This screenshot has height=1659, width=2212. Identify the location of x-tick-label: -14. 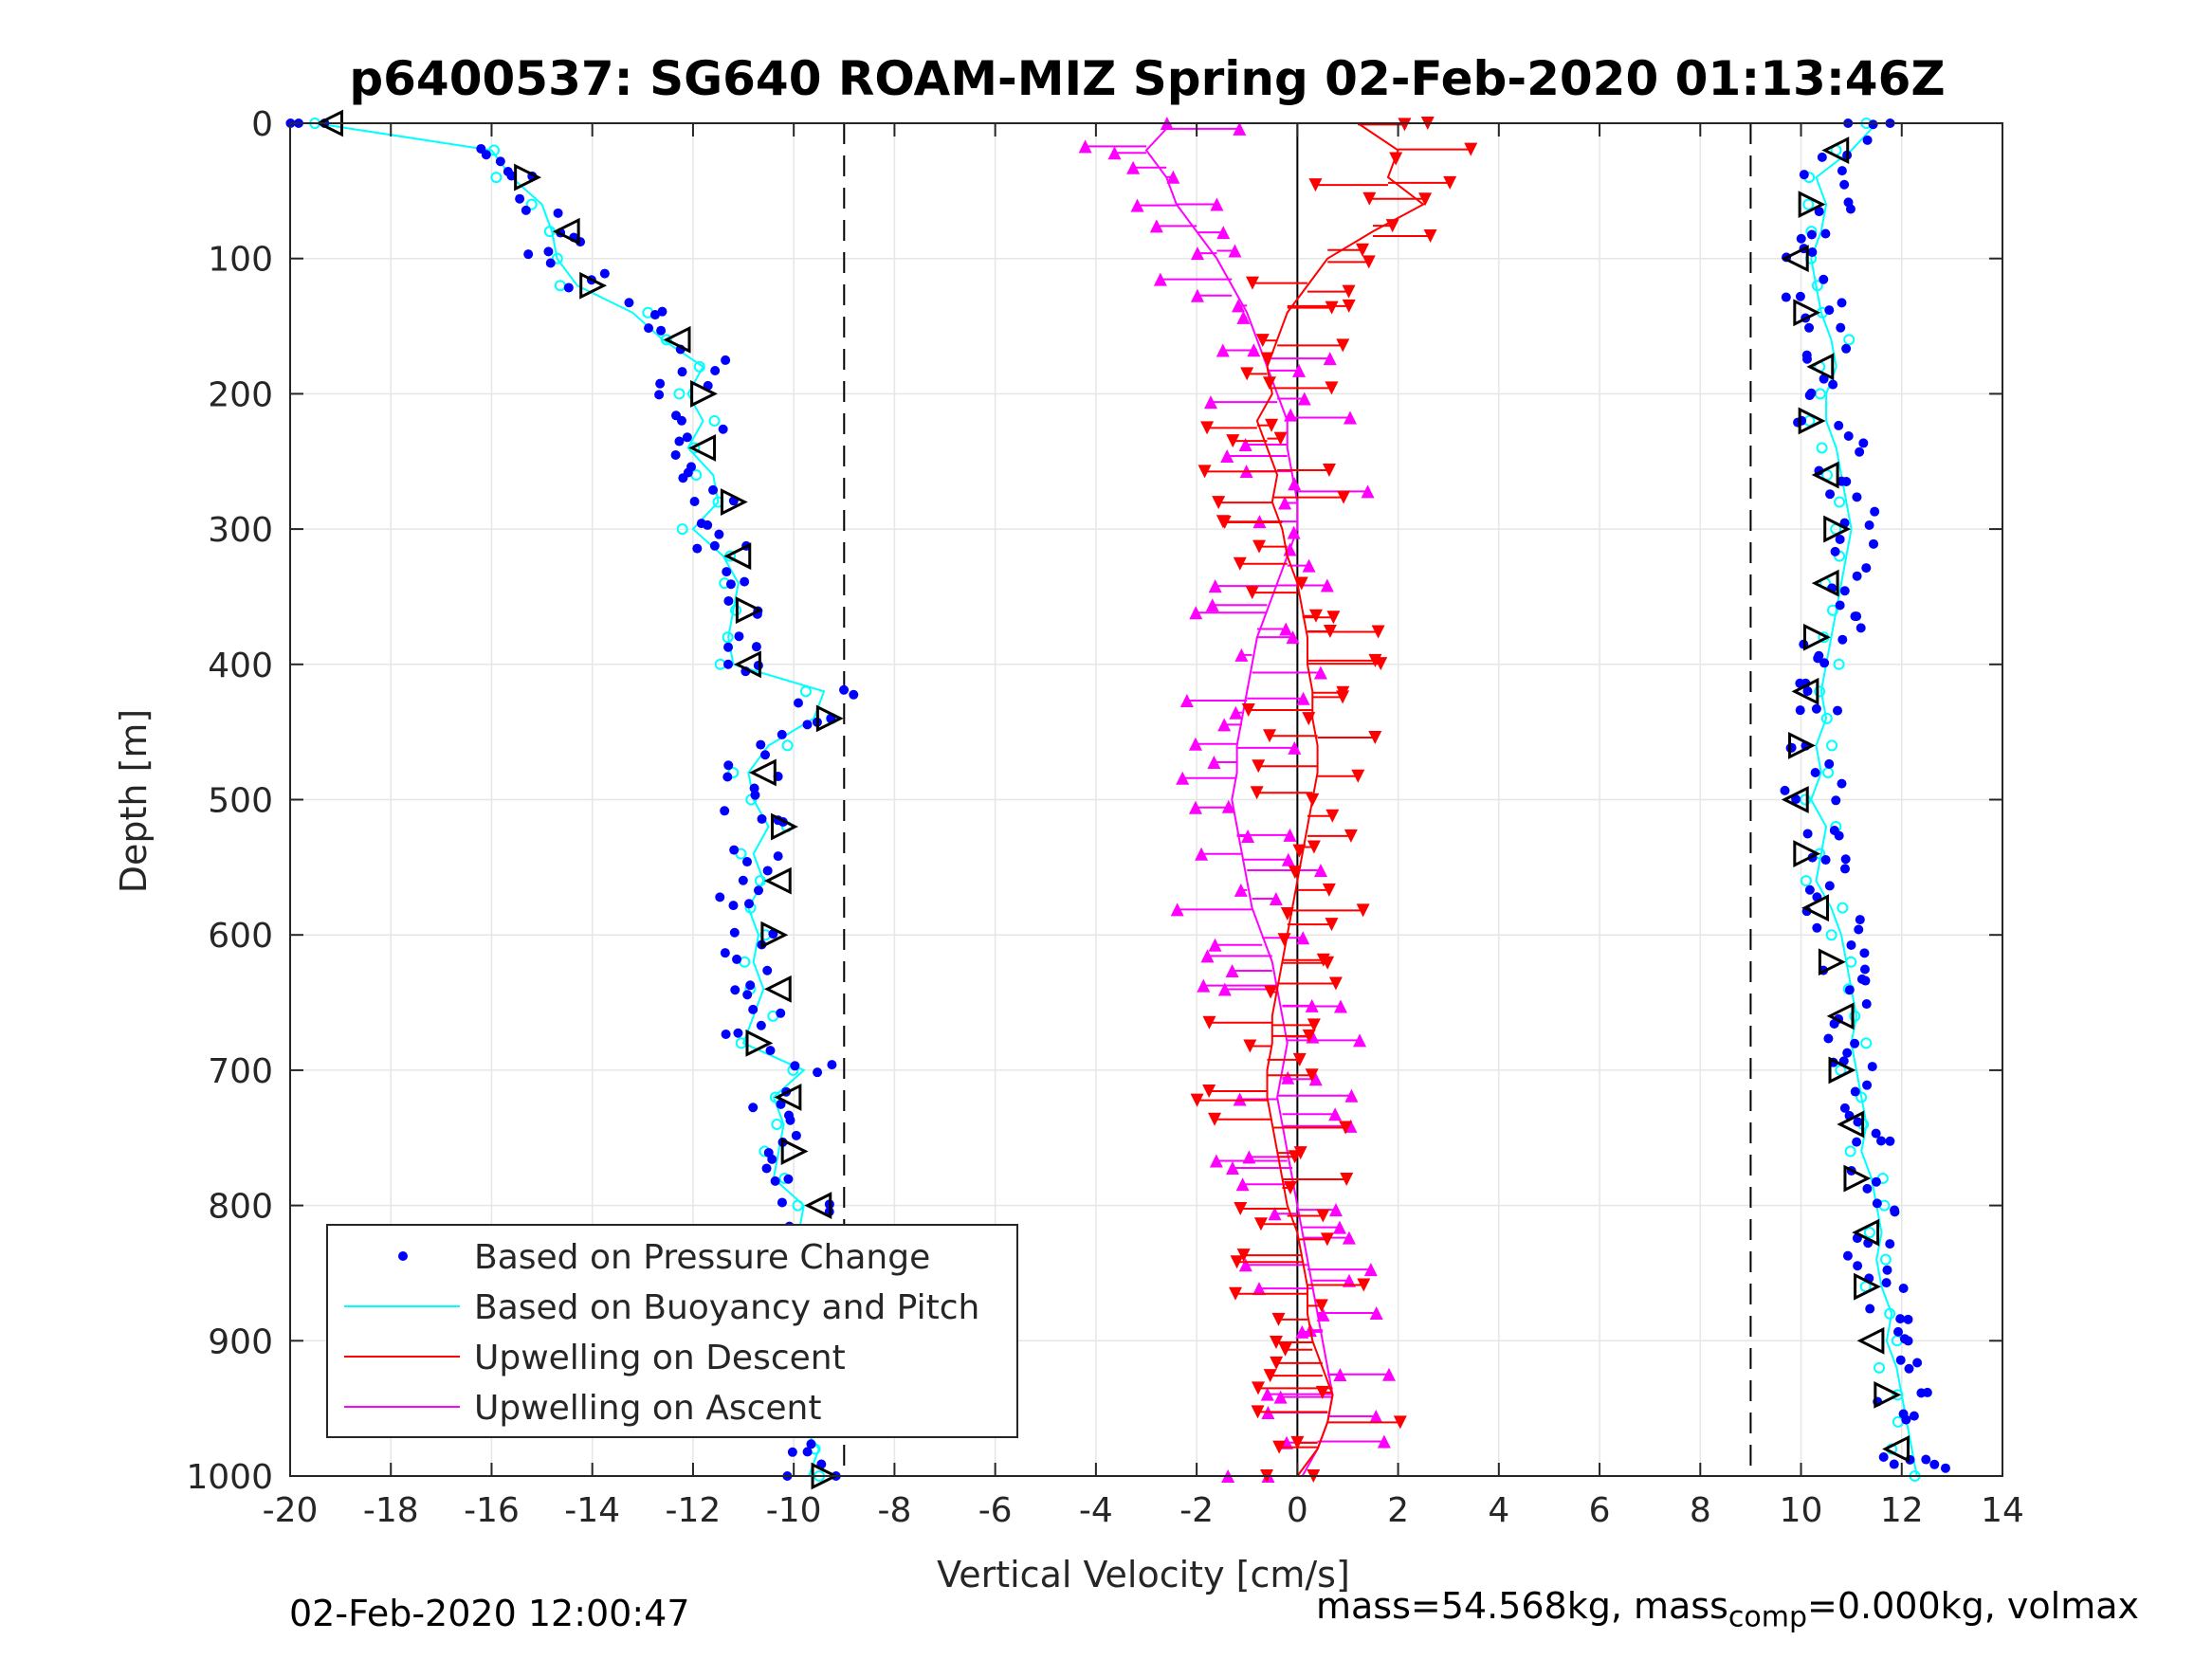
(592, 1510).